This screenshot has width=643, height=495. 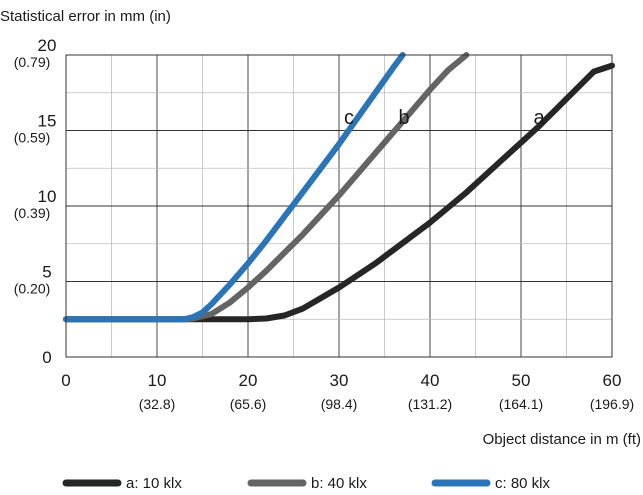 What do you see at coordinates (65, 380) in the screenshot?
I see `x-tick-label: 0` at bounding box center [65, 380].